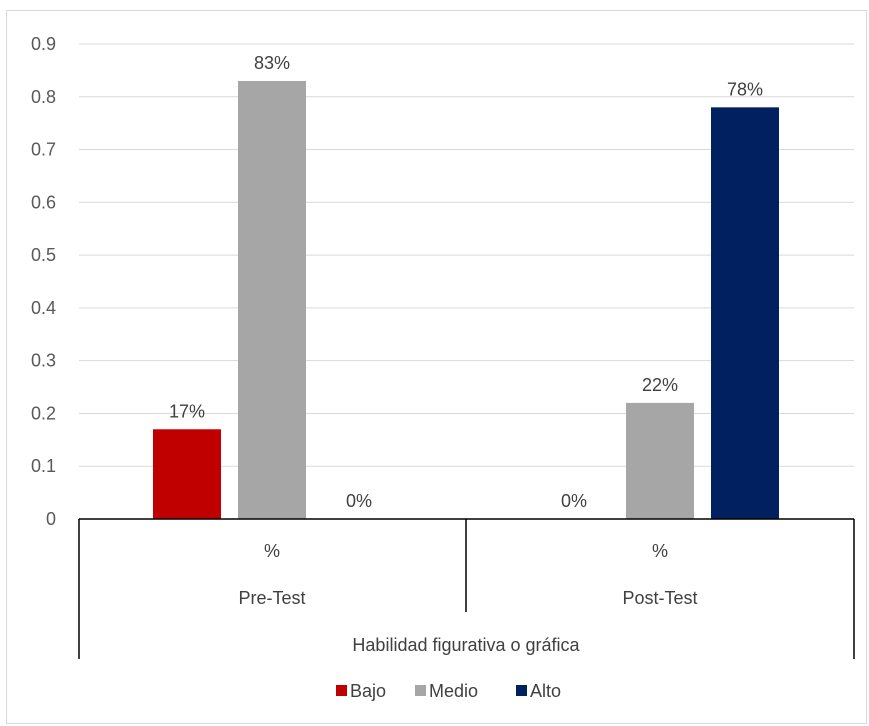  Describe the element at coordinates (43, 255) in the screenshot. I see `y-tick-label: 0.5` at that location.